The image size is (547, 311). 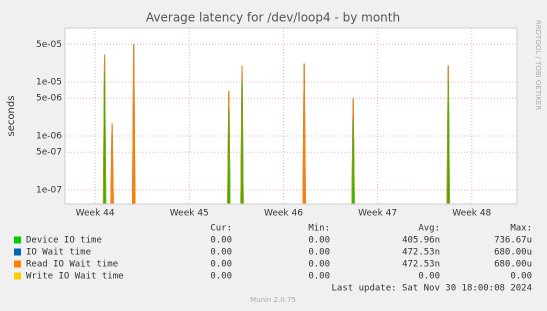 What do you see at coordinates (421, 241) in the screenshot?
I see `legend-value: 405.96n` at bounding box center [421, 241].